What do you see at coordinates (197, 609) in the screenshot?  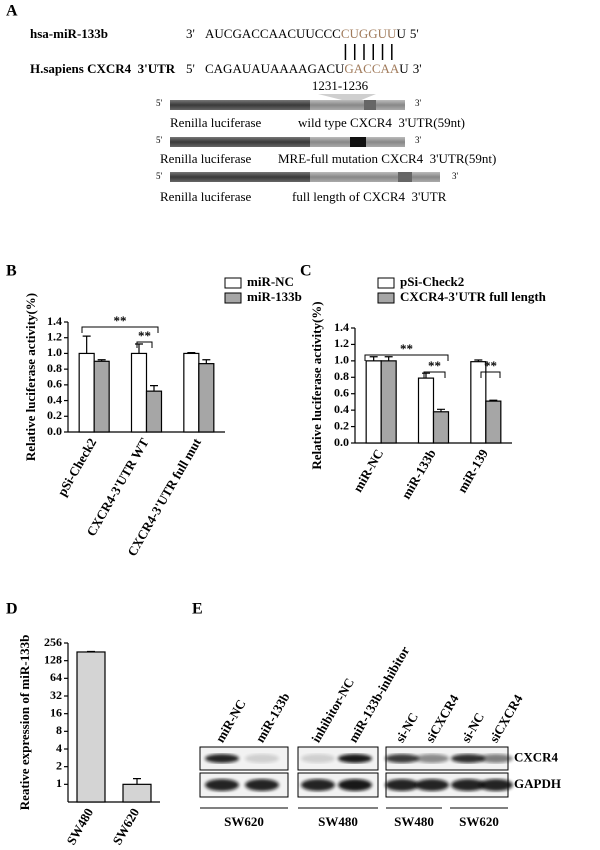 I see `panel-label: E` at bounding box center [197, 609].